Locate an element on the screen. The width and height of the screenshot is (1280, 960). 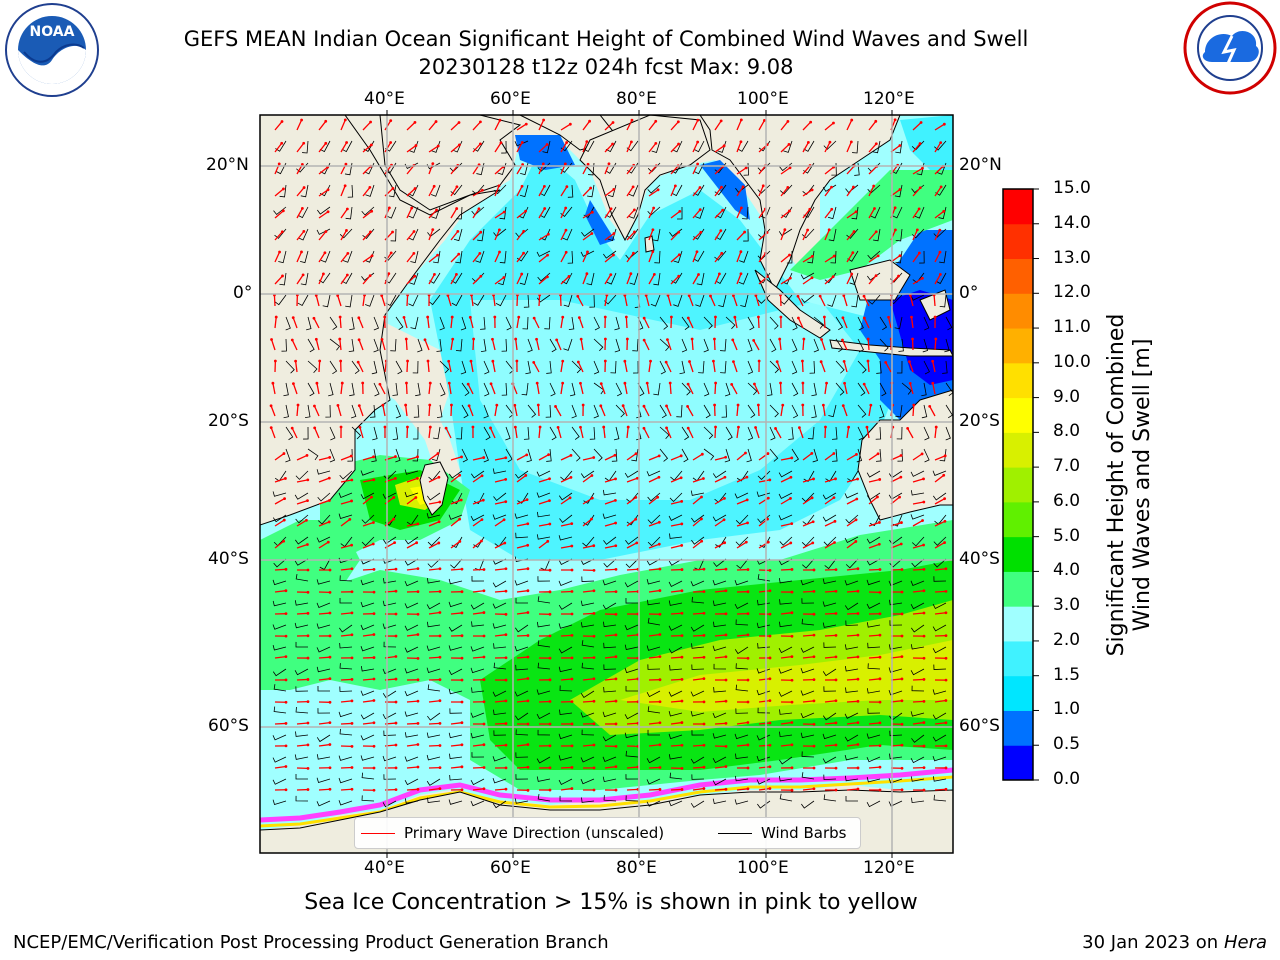
lat-tick-20s-left: 20°S is located at coordinates (228, 421).